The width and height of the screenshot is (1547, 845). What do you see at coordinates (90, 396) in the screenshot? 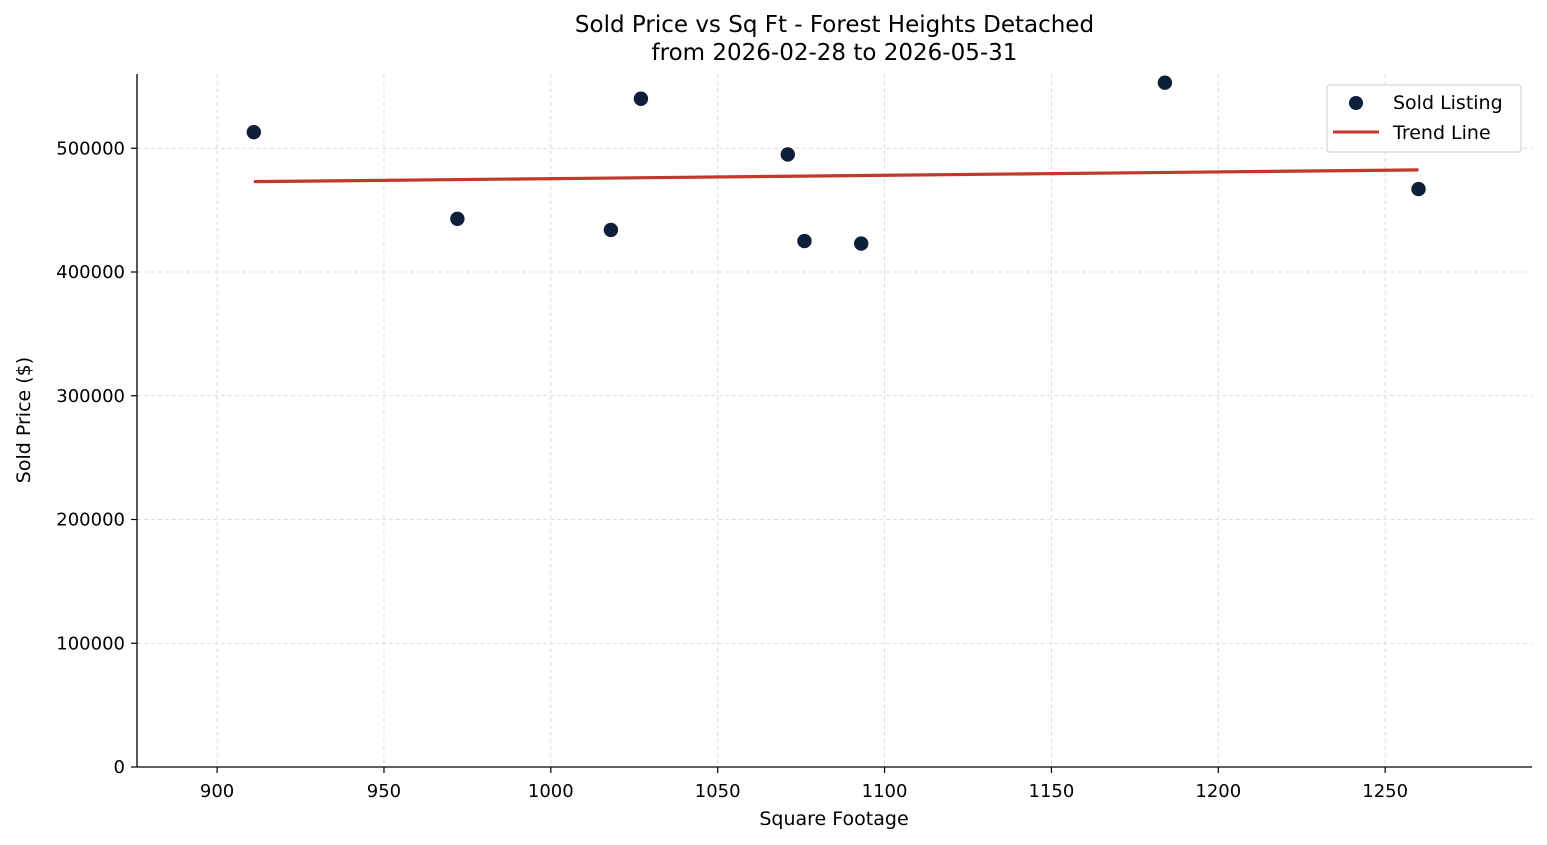
I see `y-tick-label: 300000` at bounding box center [90, 396].